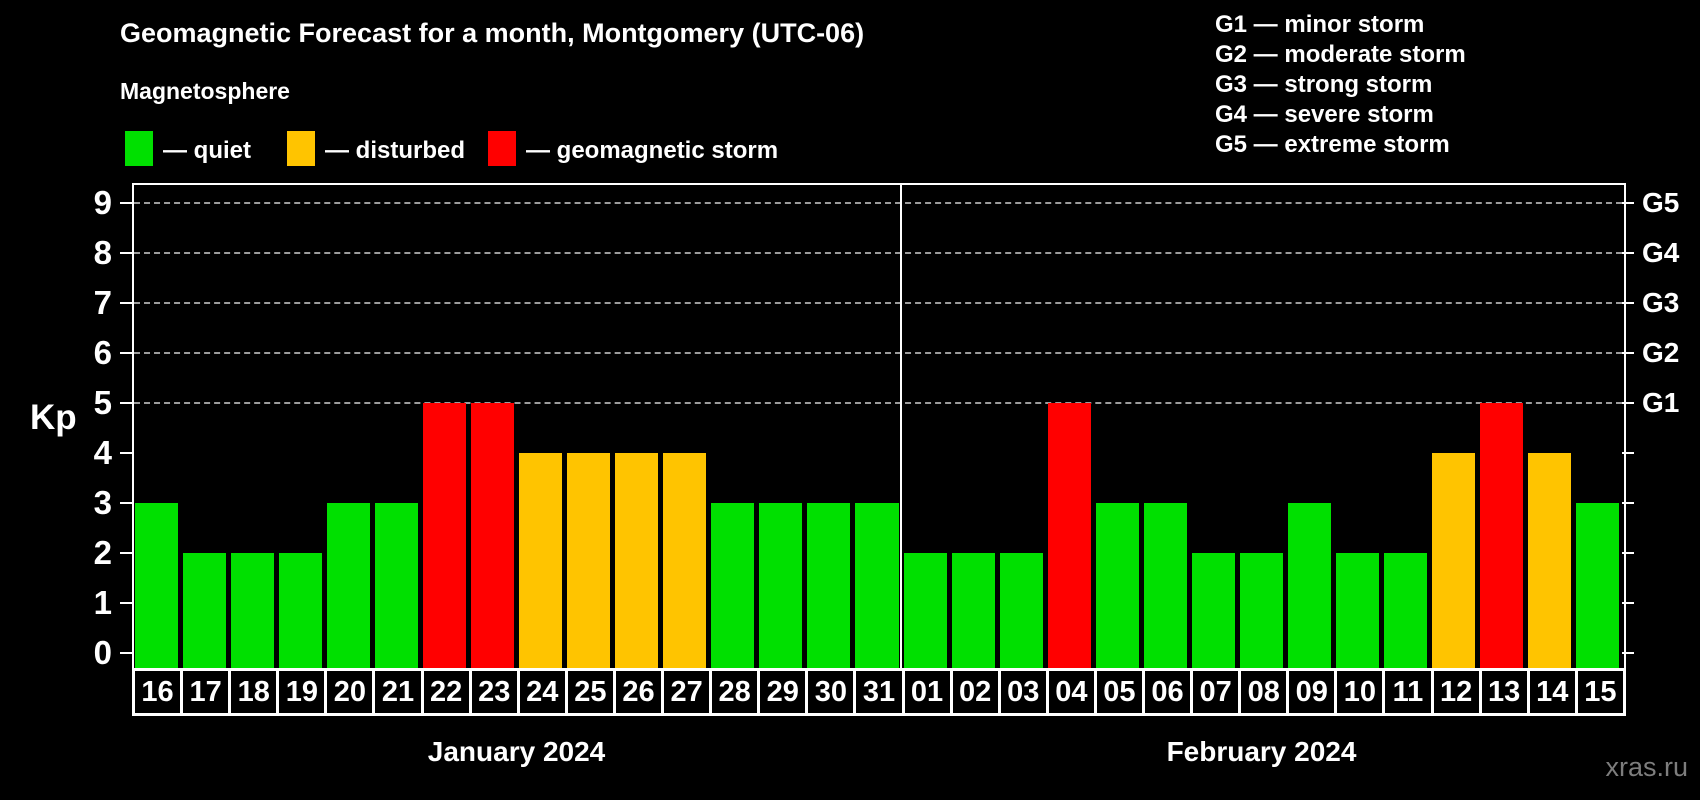  I want to click on day-label-10: 10, so click(1361, 692).